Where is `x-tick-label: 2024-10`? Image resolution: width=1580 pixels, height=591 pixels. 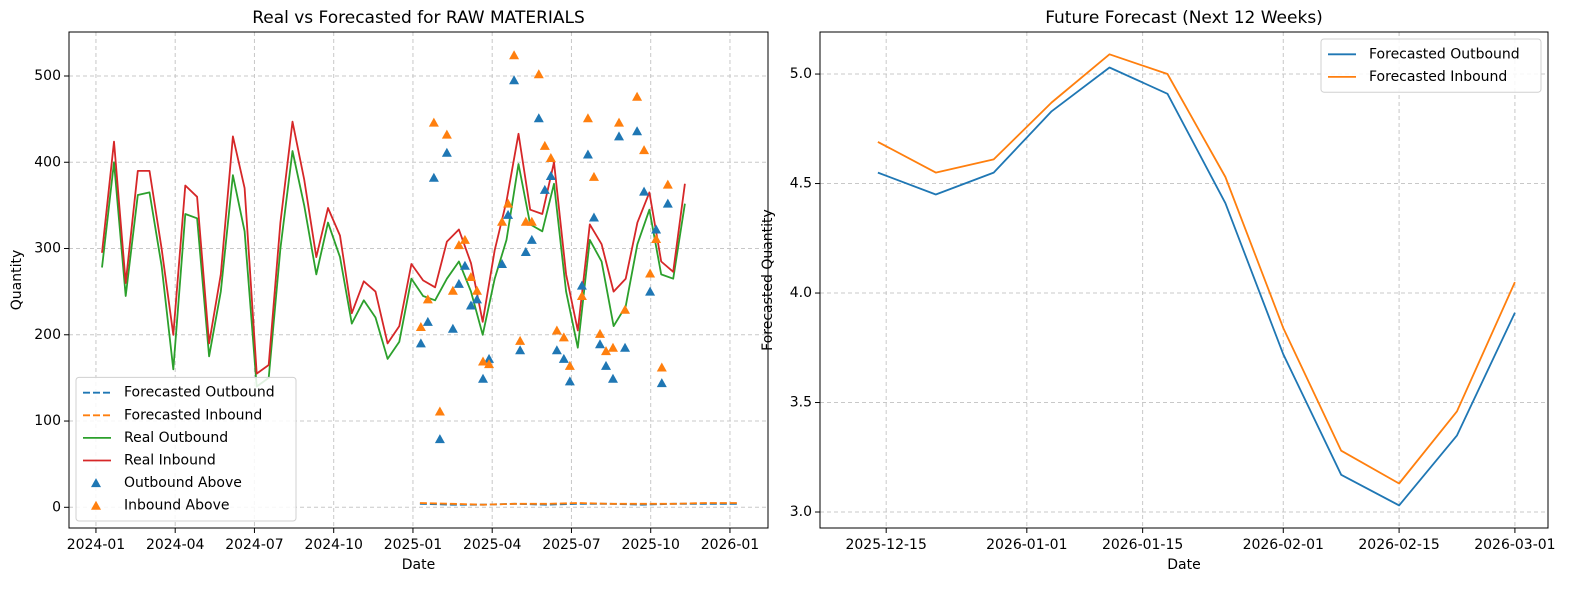
x-tick-label: 2024-10 is located at coordinates (333, 545).